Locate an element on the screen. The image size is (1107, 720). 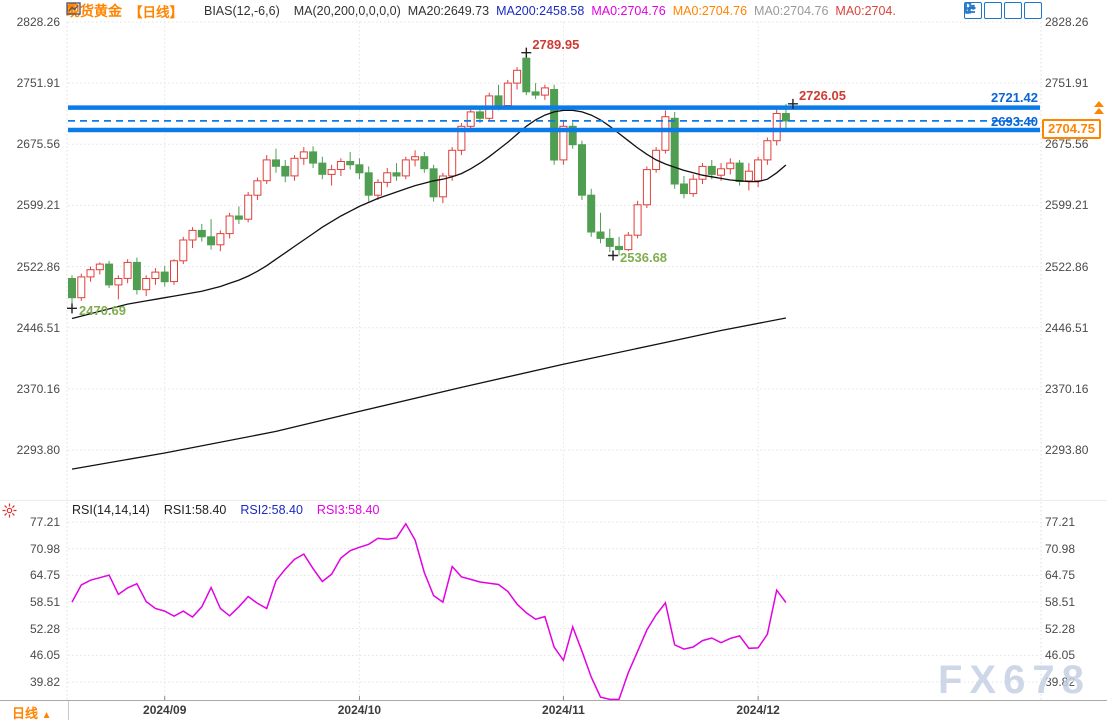
period-label: 【日线】 is located at coordinates (156, 12).